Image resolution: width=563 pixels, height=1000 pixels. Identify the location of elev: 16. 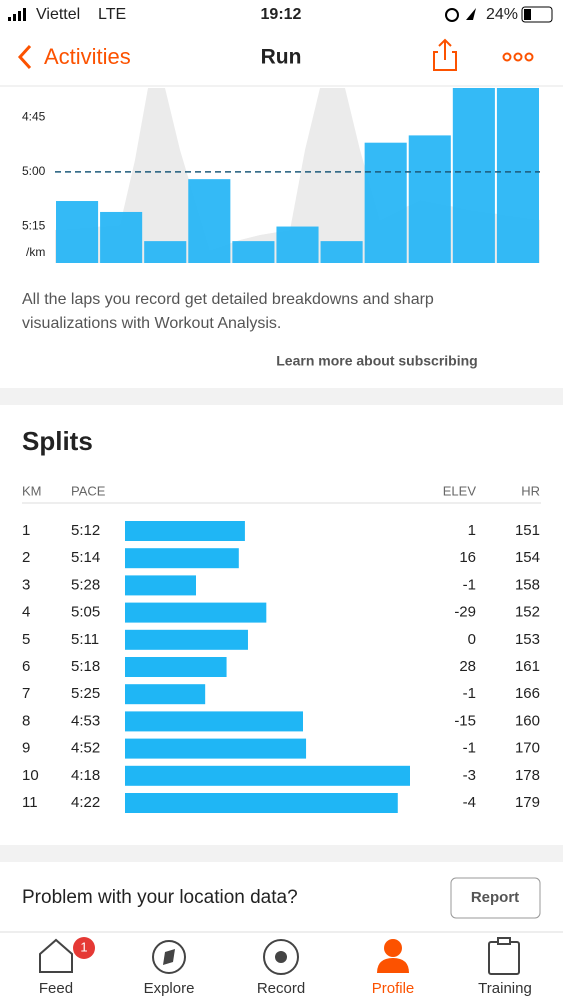
(467, 557).